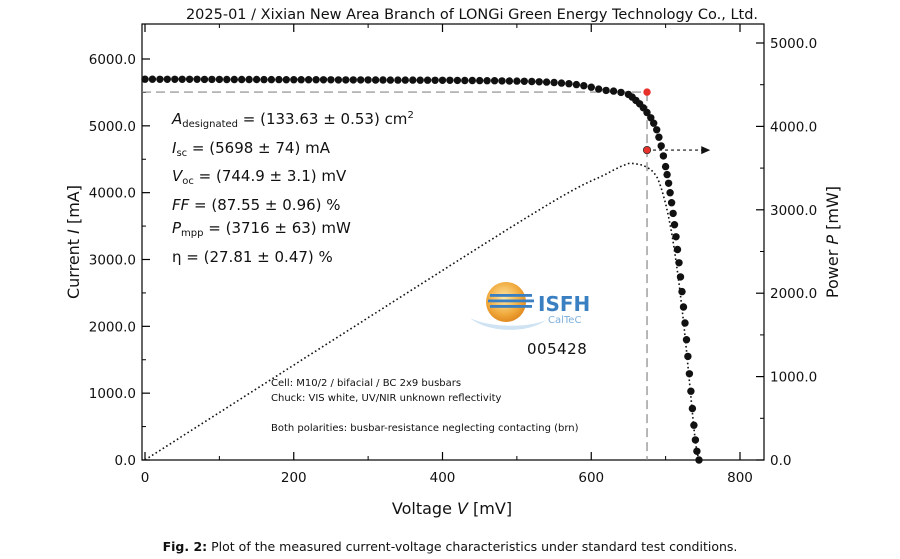  Describe the element at coordinates (463, 508) in the screenshot. I see `x-axis-label-var: V` at that location.